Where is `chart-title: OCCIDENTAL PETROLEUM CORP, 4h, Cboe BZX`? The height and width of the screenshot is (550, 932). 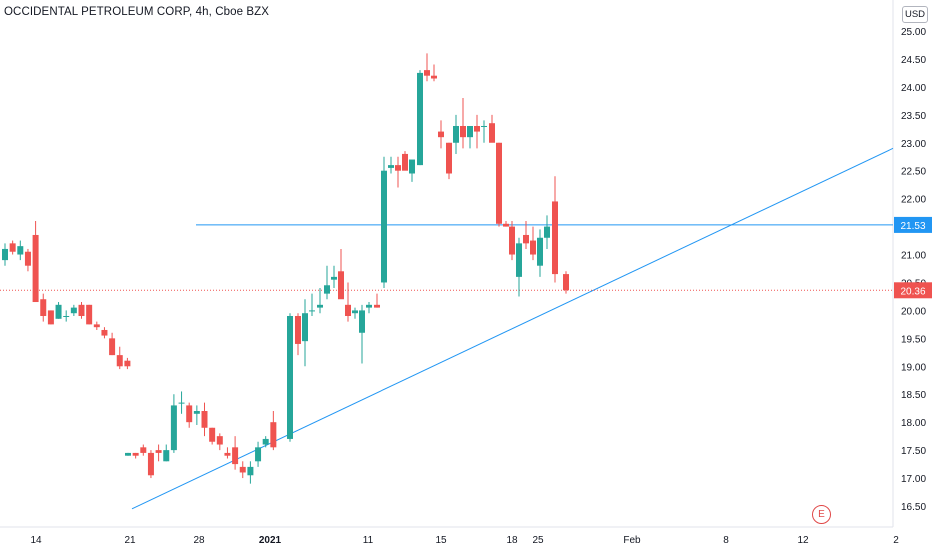
chart-title: OCCIDENTAL PETROLEUM CORP, 4h, Cboe BZX is located at coordinates (137, 12).